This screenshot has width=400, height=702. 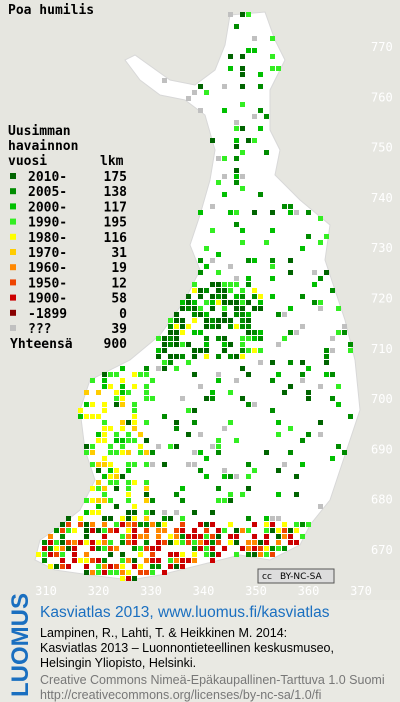 What do you see at coordinates (13, 191) in the screenshot?
I see `legend-swatch` at bounding box center [13, 191].